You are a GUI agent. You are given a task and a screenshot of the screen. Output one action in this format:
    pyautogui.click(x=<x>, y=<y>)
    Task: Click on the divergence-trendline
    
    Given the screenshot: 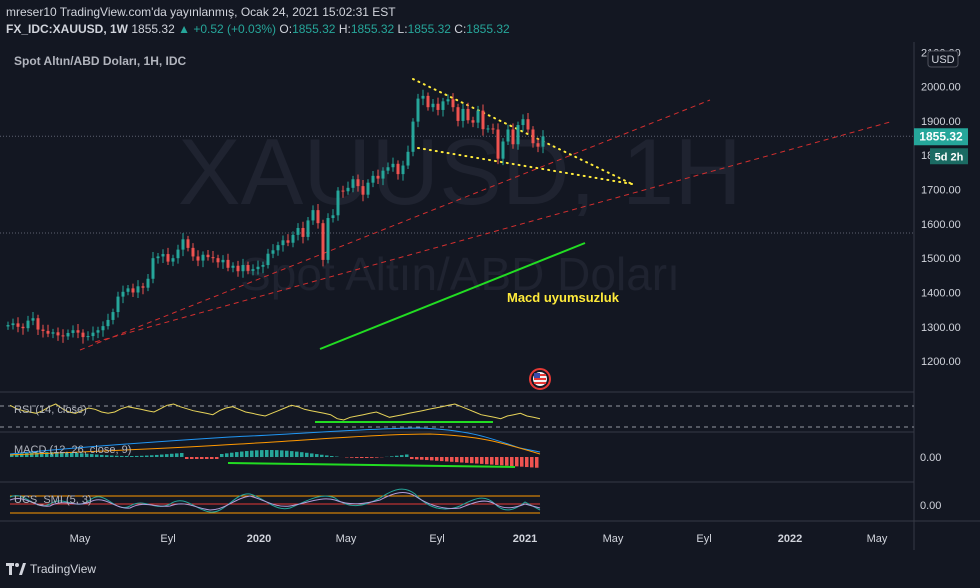 What is the action you would take?
    pyautogui.click(x=452, y=296)
    